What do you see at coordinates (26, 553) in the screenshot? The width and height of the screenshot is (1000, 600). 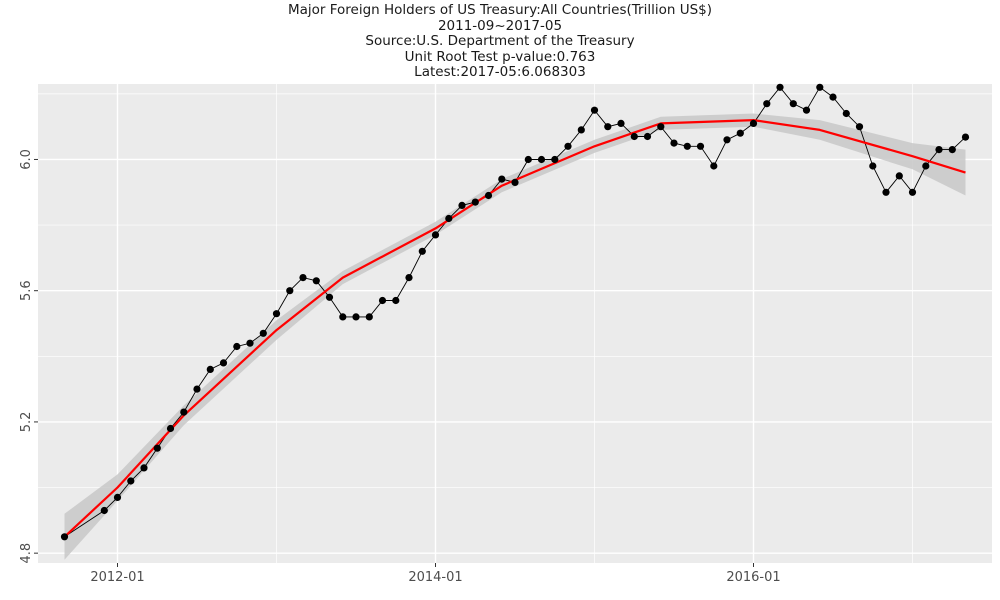 I see `y-tick-label: 4.8` at bounding box center [26, 553].